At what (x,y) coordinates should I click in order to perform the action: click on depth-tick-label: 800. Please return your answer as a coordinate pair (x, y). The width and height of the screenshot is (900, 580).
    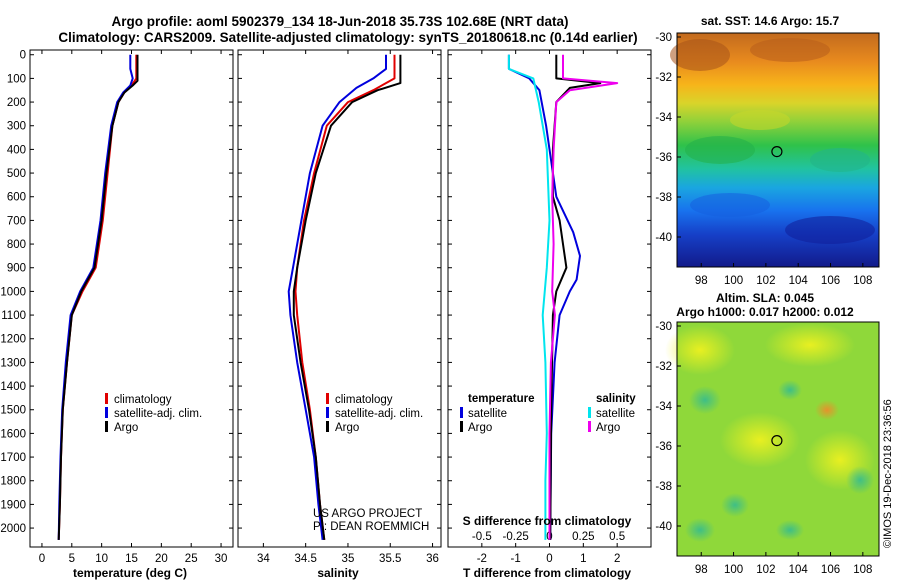
    Looking at the image, I should click on (16, 245).